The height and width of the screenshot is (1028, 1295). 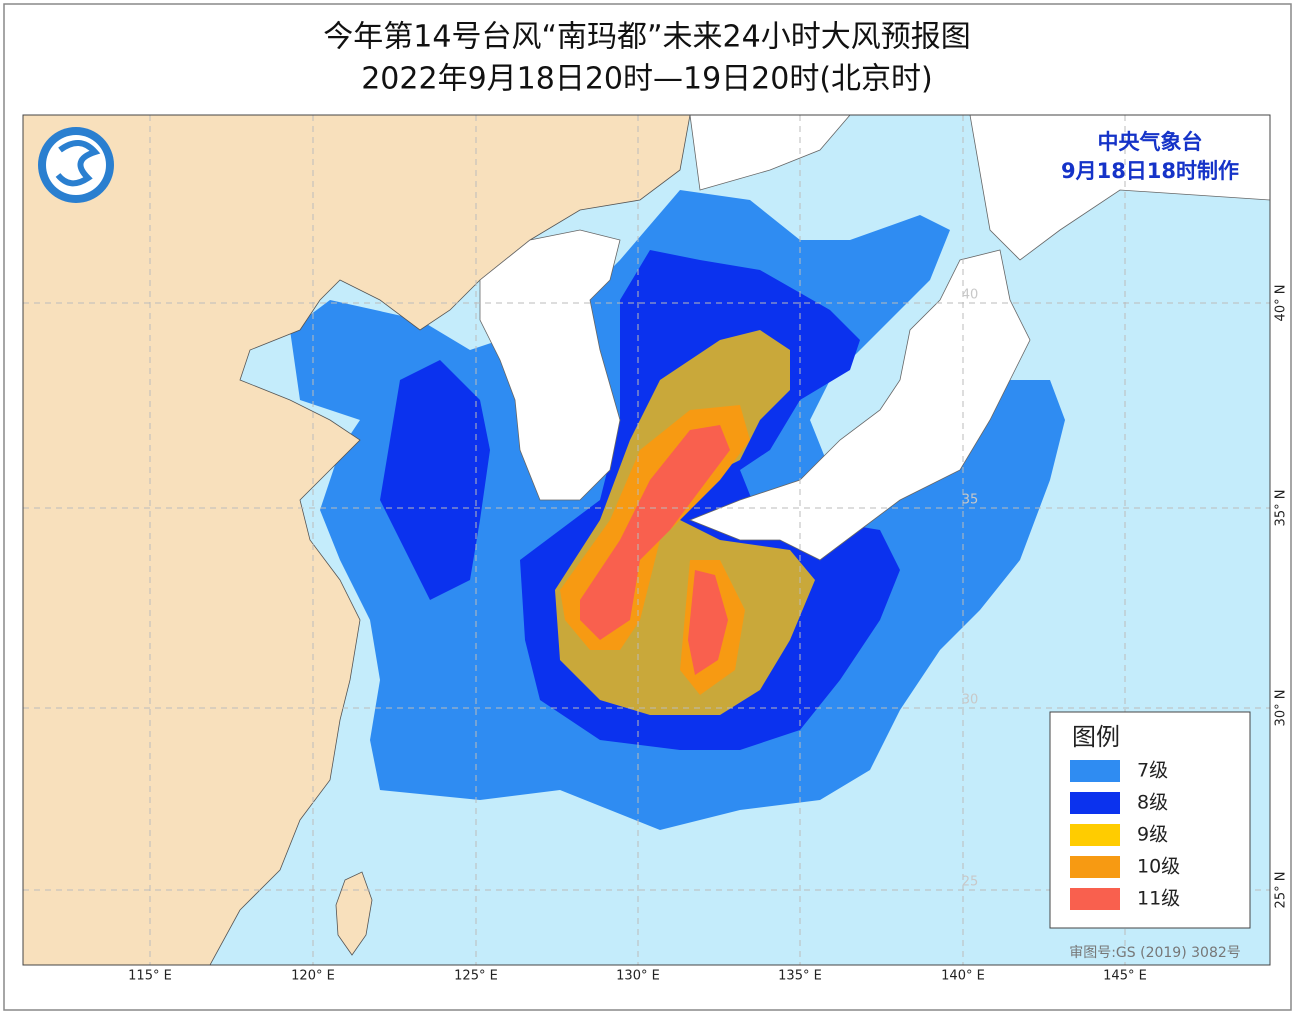 What do you see at coordinates (1152, 835) in the screenshot?
I see `legend-label: 9级` at bounding box center [1152, 835].